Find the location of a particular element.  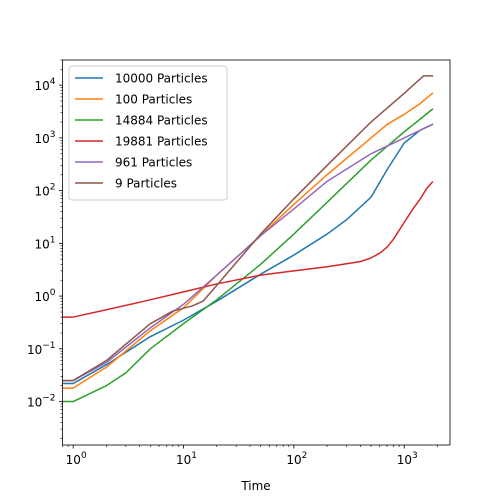

y-tick-label-5: 10³ is located at coordinates (44, 138).